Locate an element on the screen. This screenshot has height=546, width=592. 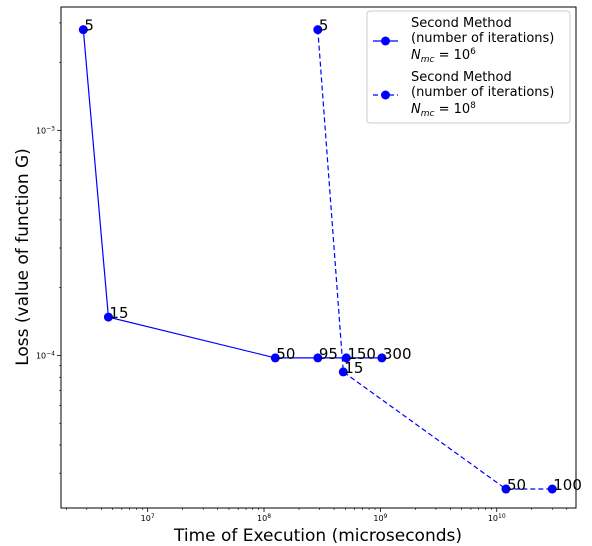
series-1-point-label: 50 is located at coordinates (285, 354).